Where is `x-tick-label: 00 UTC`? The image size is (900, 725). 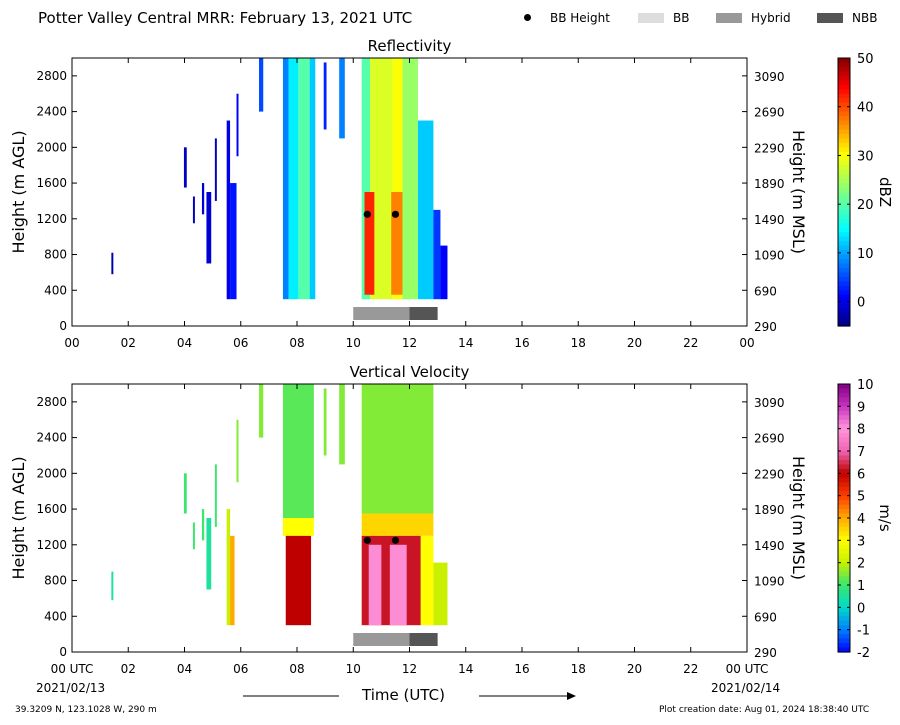
x-tick-label: 00 UTC is located at coordinates (747, 669).